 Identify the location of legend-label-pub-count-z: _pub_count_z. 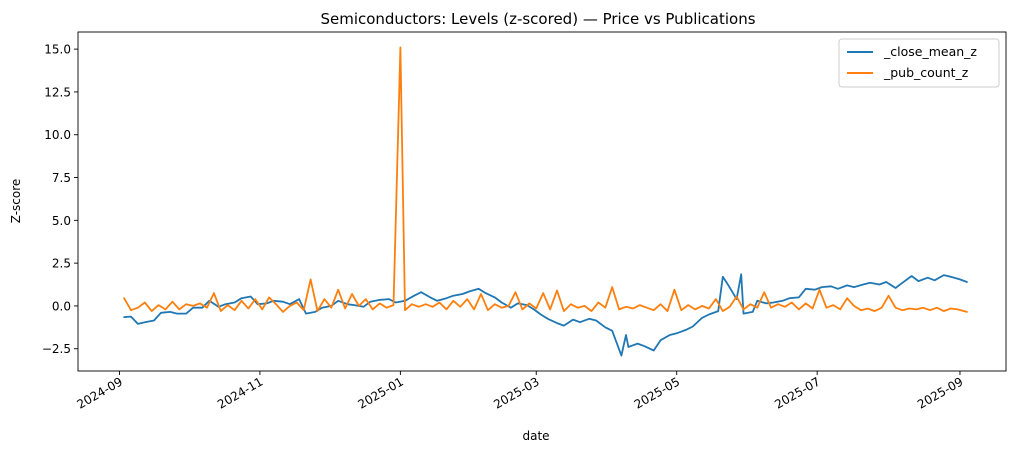
(926, 72).